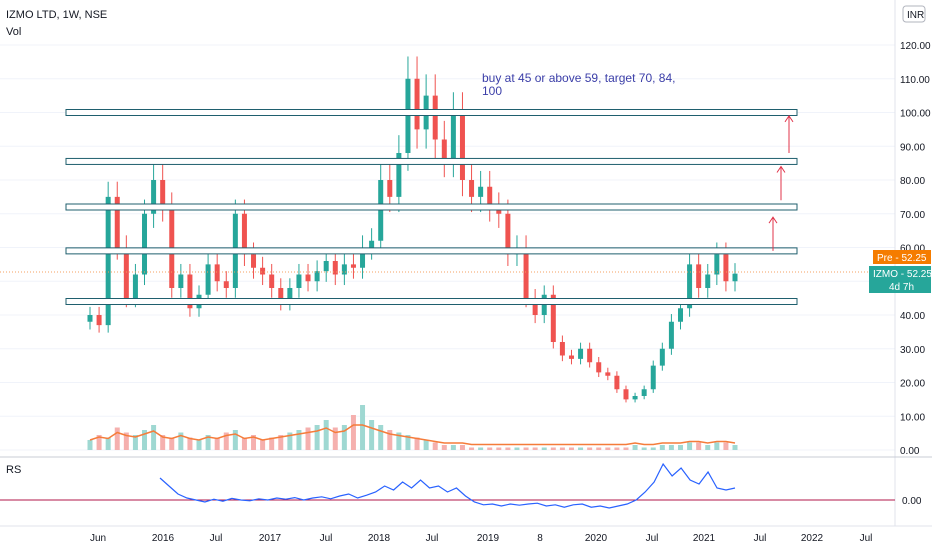  What do you see at coordinates (13, 470) in the screenshot?
I see `rs-label: RS` at bounding box center [13, 470].